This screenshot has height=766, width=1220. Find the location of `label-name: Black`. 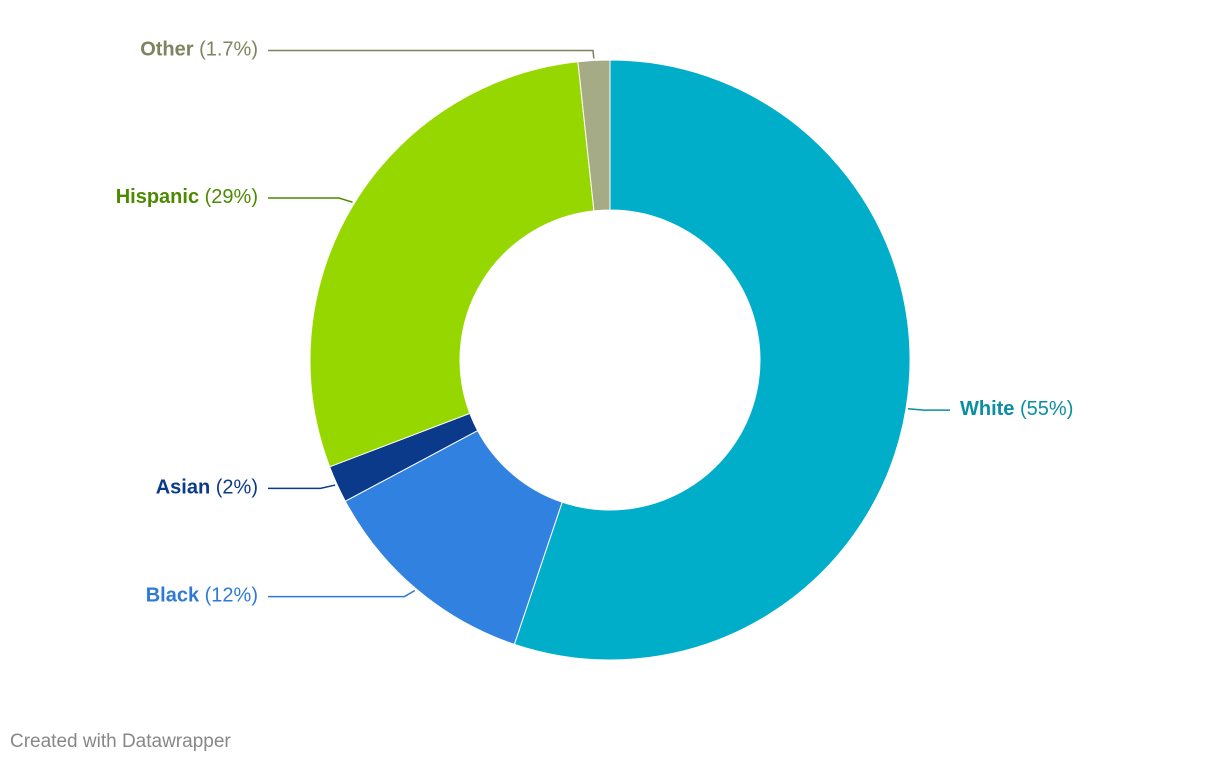

label-name: Black is located at coordinates (173, 596).